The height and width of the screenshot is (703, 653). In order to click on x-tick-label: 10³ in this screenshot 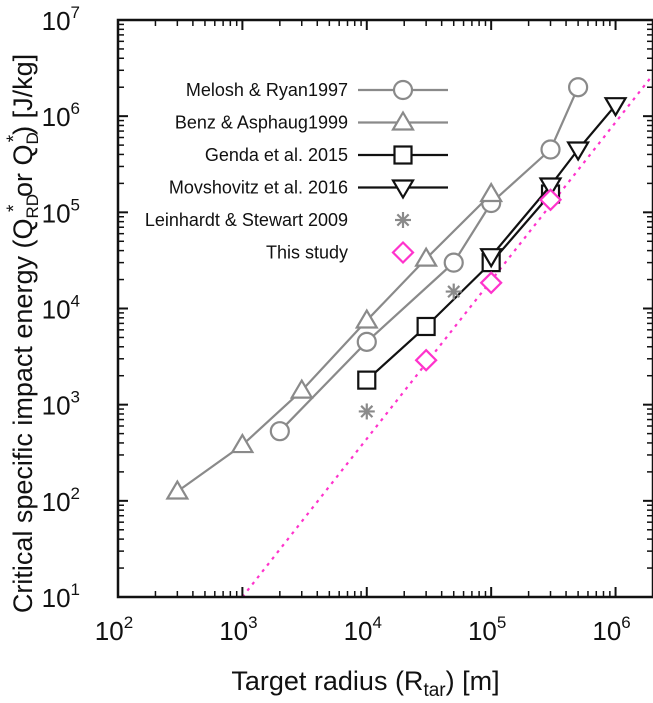, I will do `click(238, 629)`.